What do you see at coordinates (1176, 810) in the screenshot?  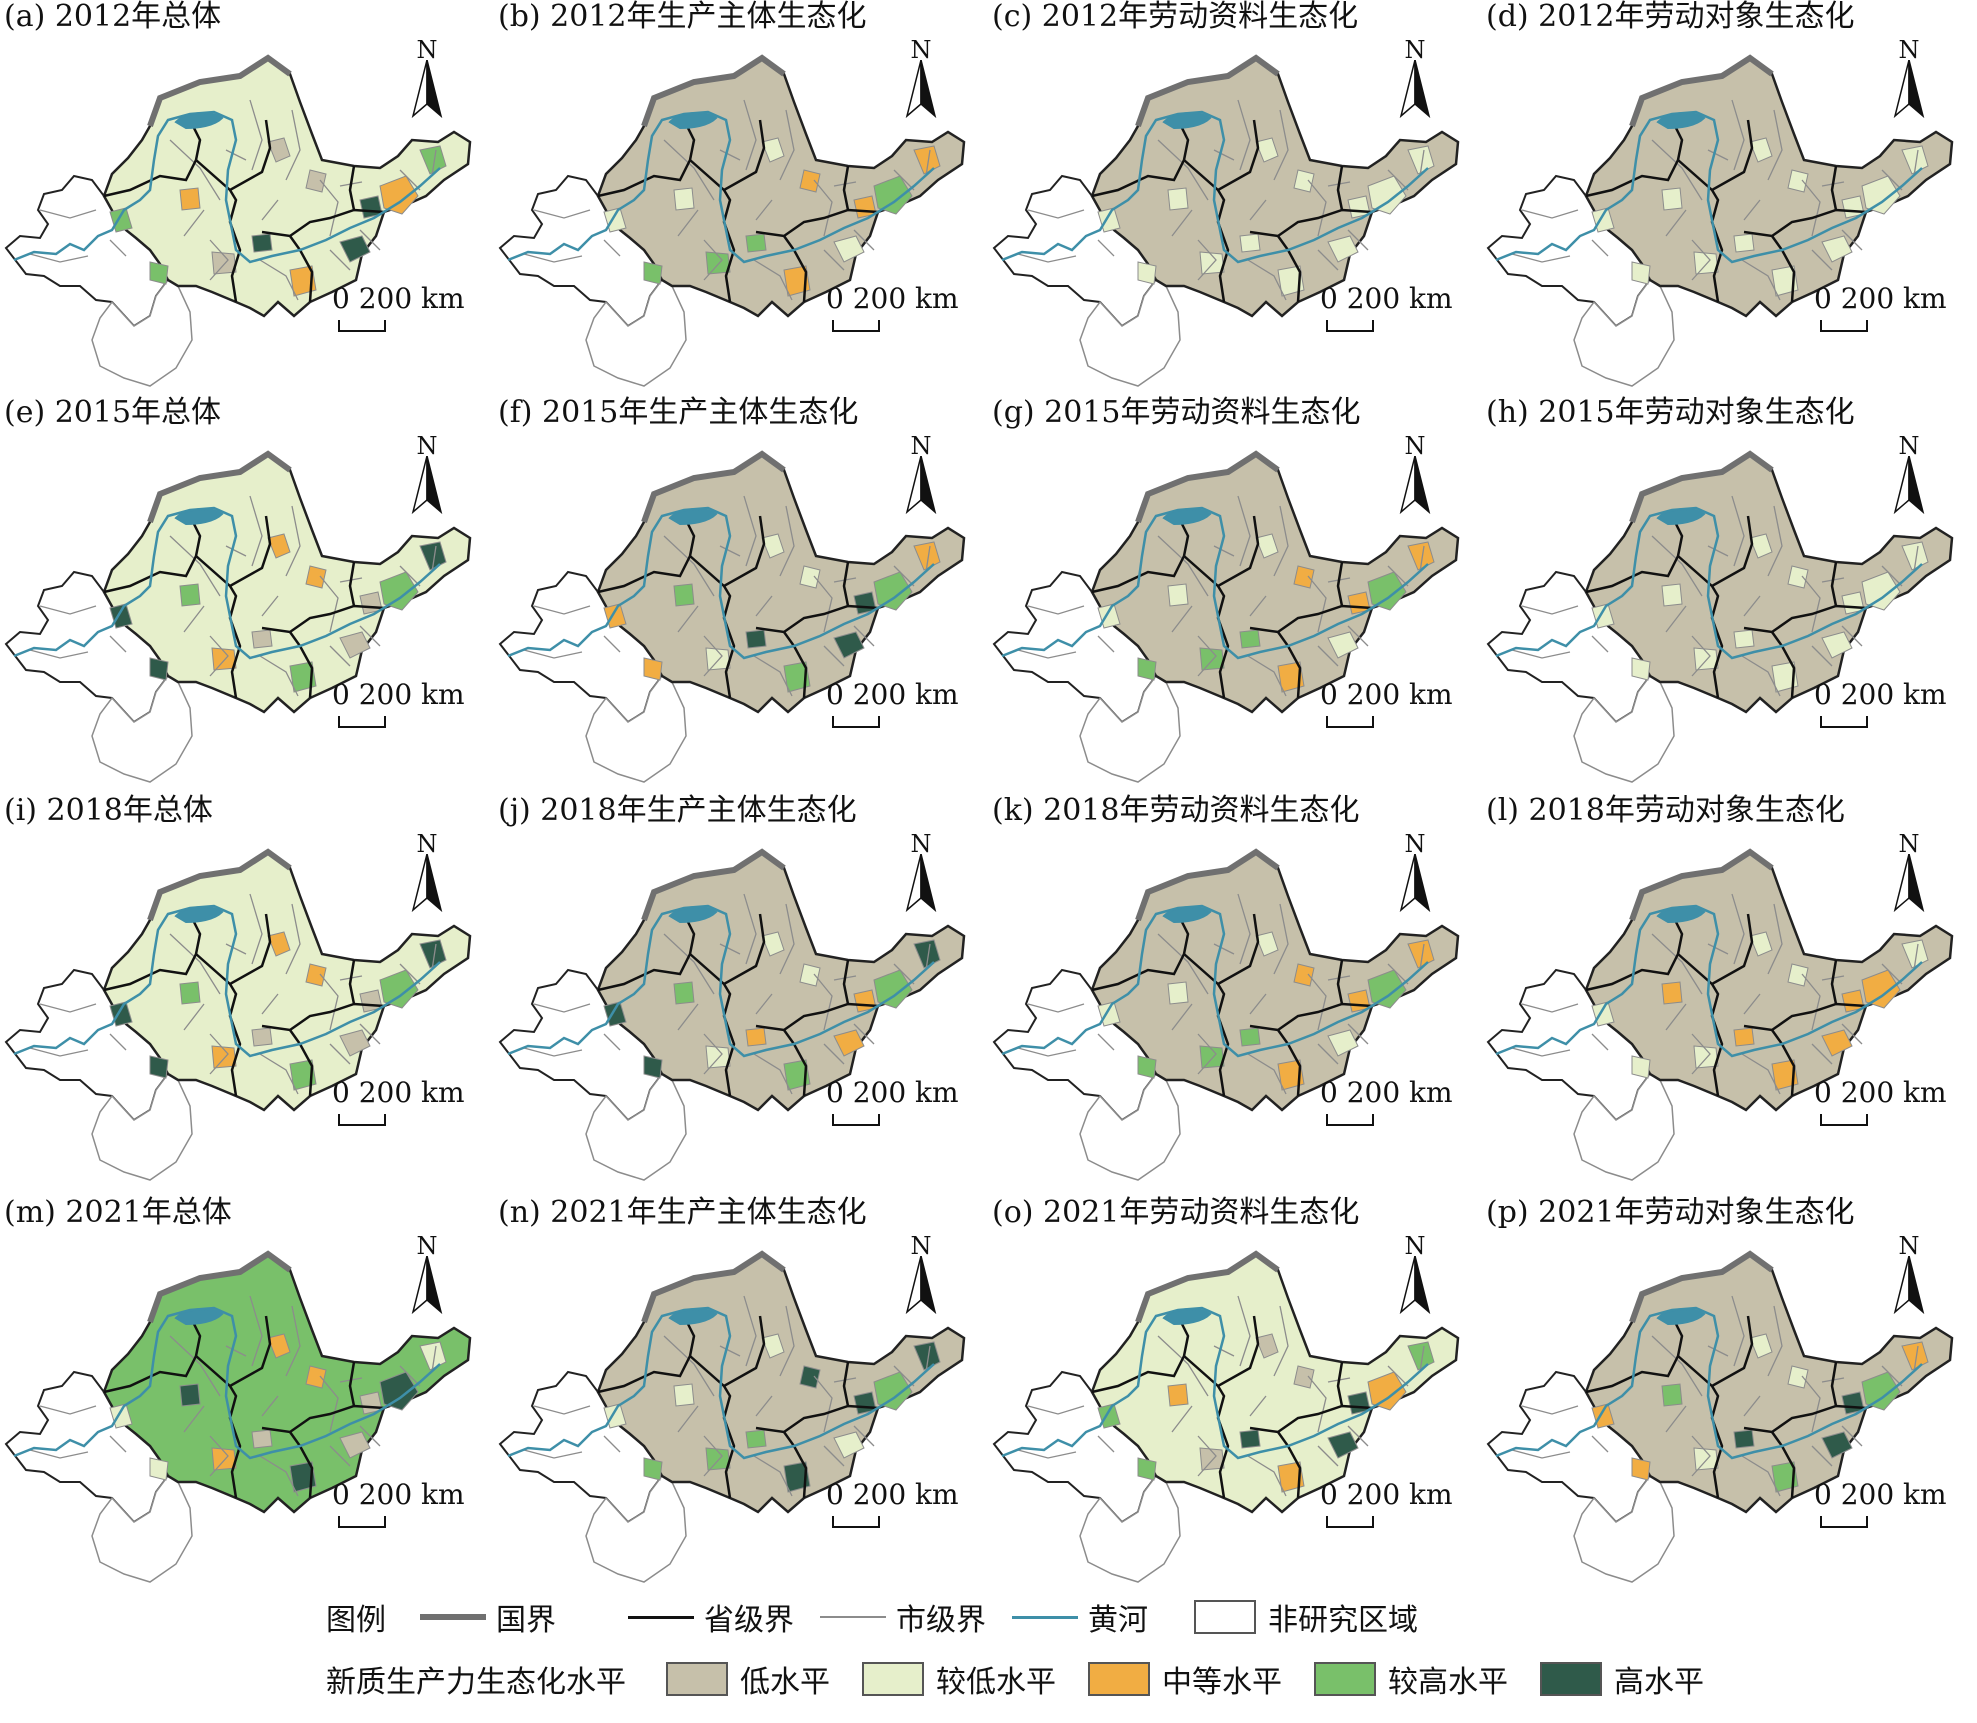 I see `panel-title: (k) 2018年劳动资料生态化` at bounding box center [1176, 810].